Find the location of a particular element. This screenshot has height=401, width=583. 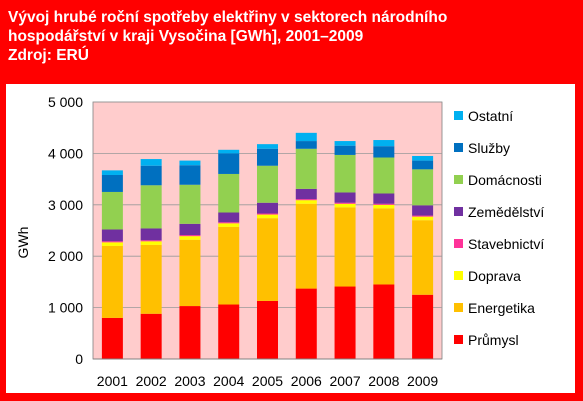

legend-label: Průmysl is located at coordinates (493, 340).